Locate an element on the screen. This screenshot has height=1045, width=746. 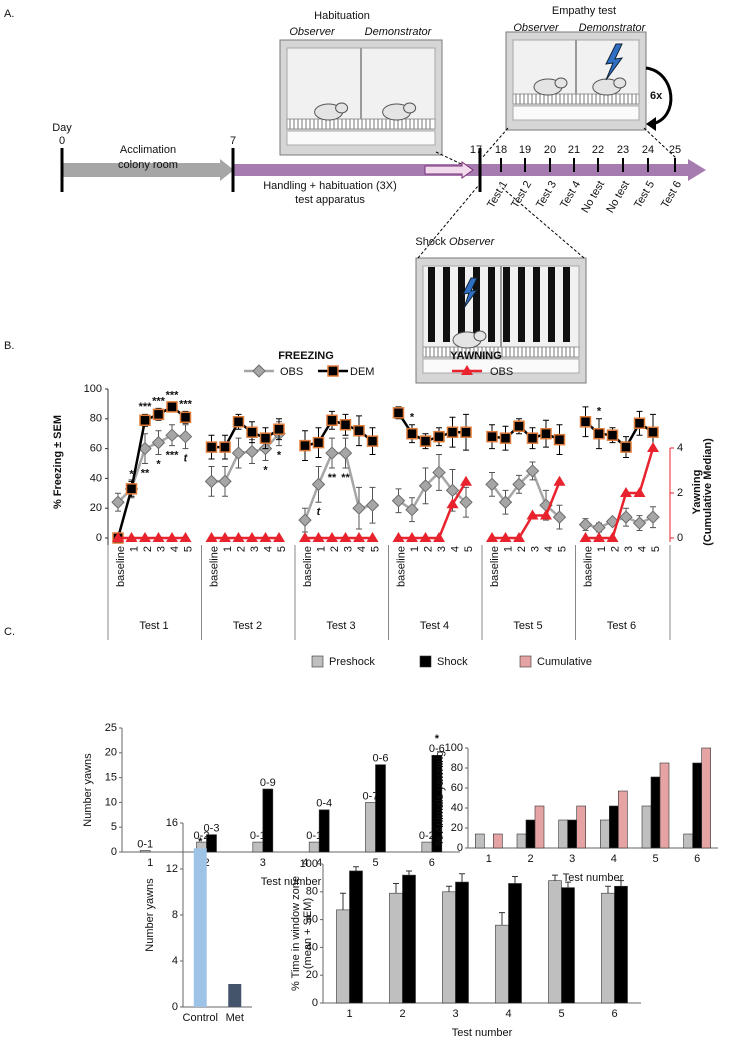
test-day-label: Test 4 is located at coordinates (570, 194).